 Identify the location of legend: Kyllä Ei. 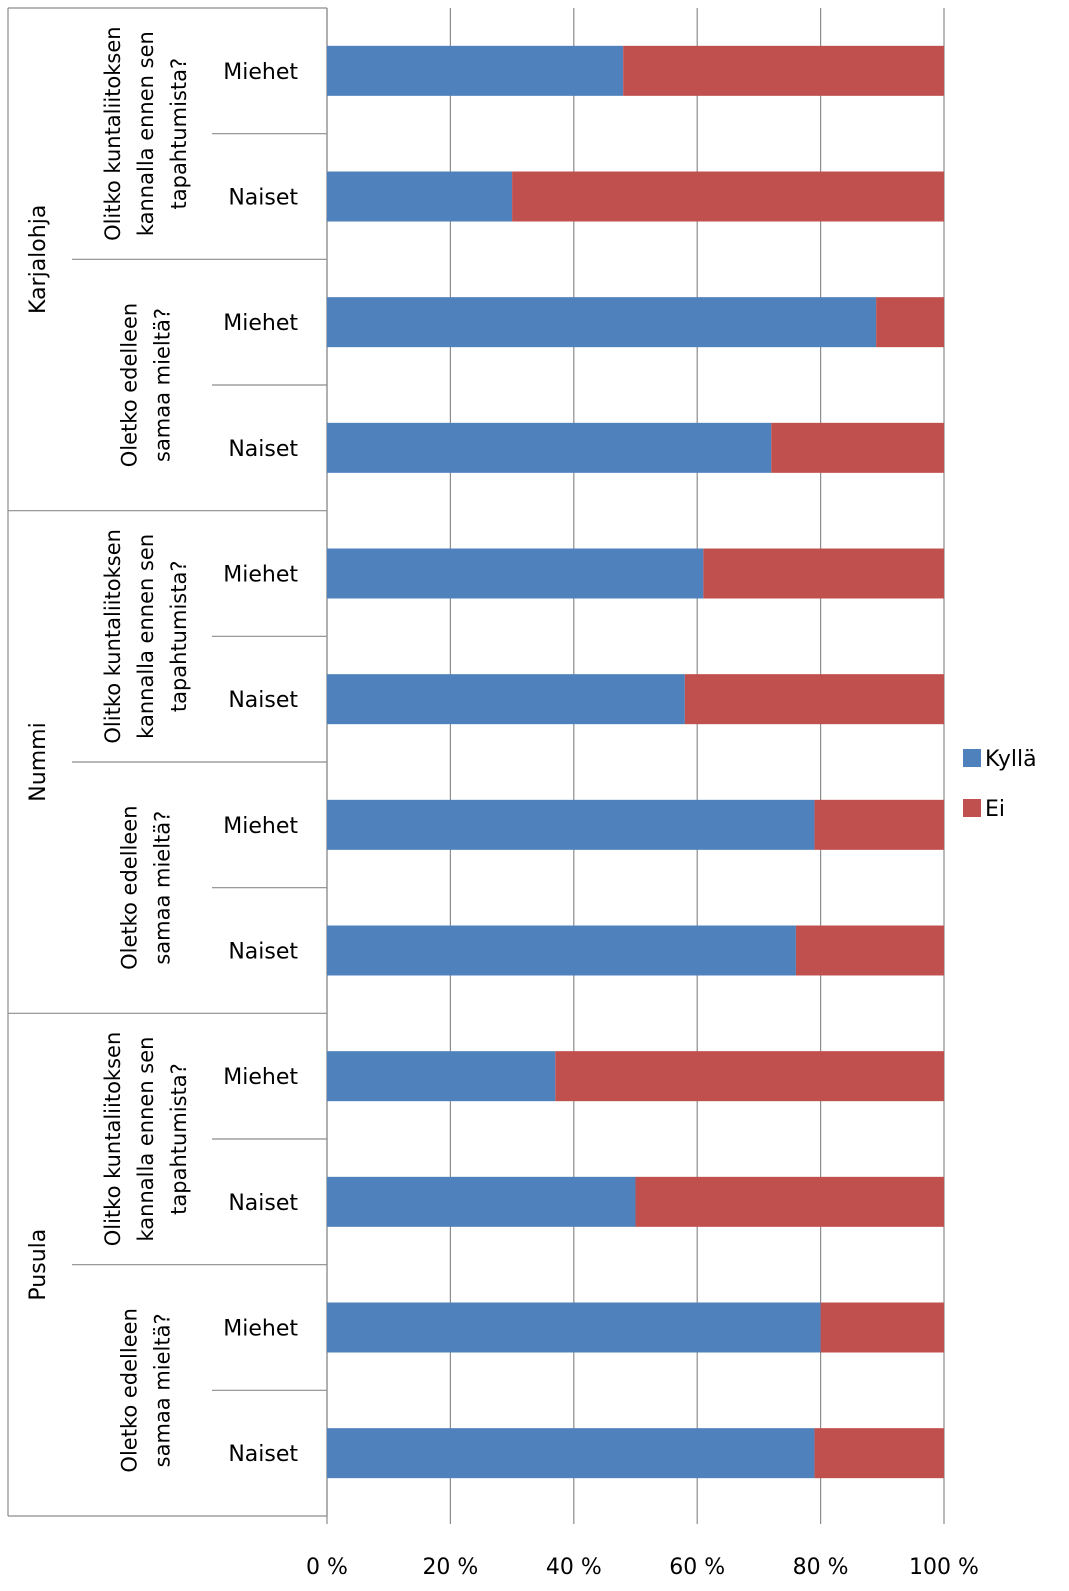
(1000, 784).